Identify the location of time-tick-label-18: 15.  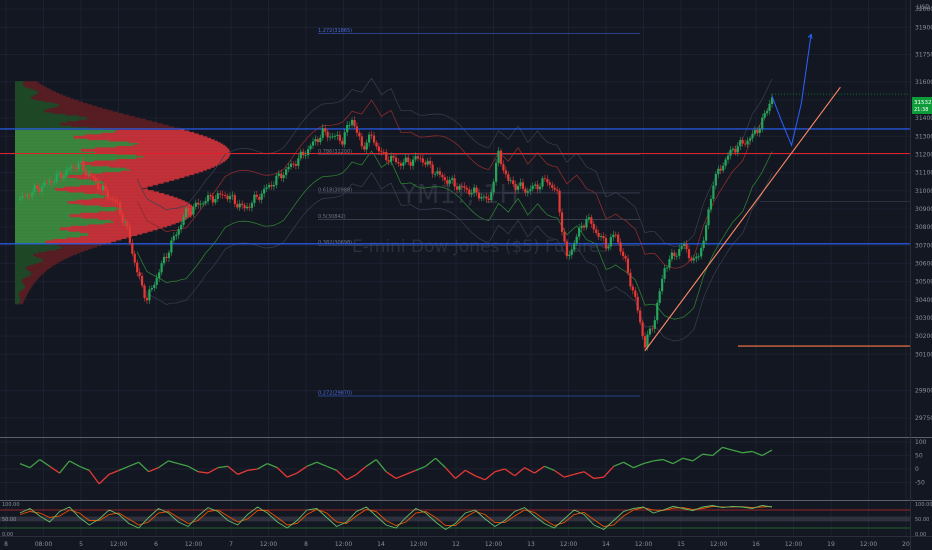
(681, 544).